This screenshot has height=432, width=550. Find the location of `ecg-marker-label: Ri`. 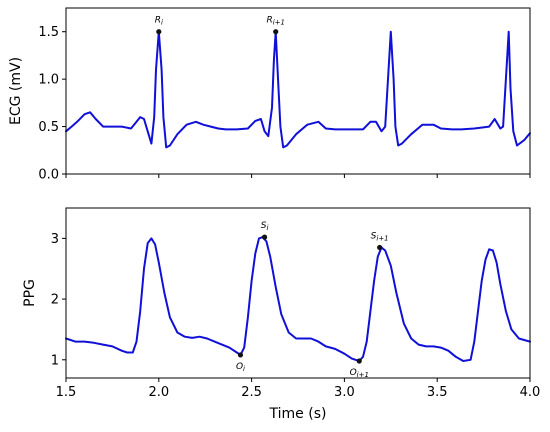

ecg-marker-label: Ri is located at coordinates (159, 21).